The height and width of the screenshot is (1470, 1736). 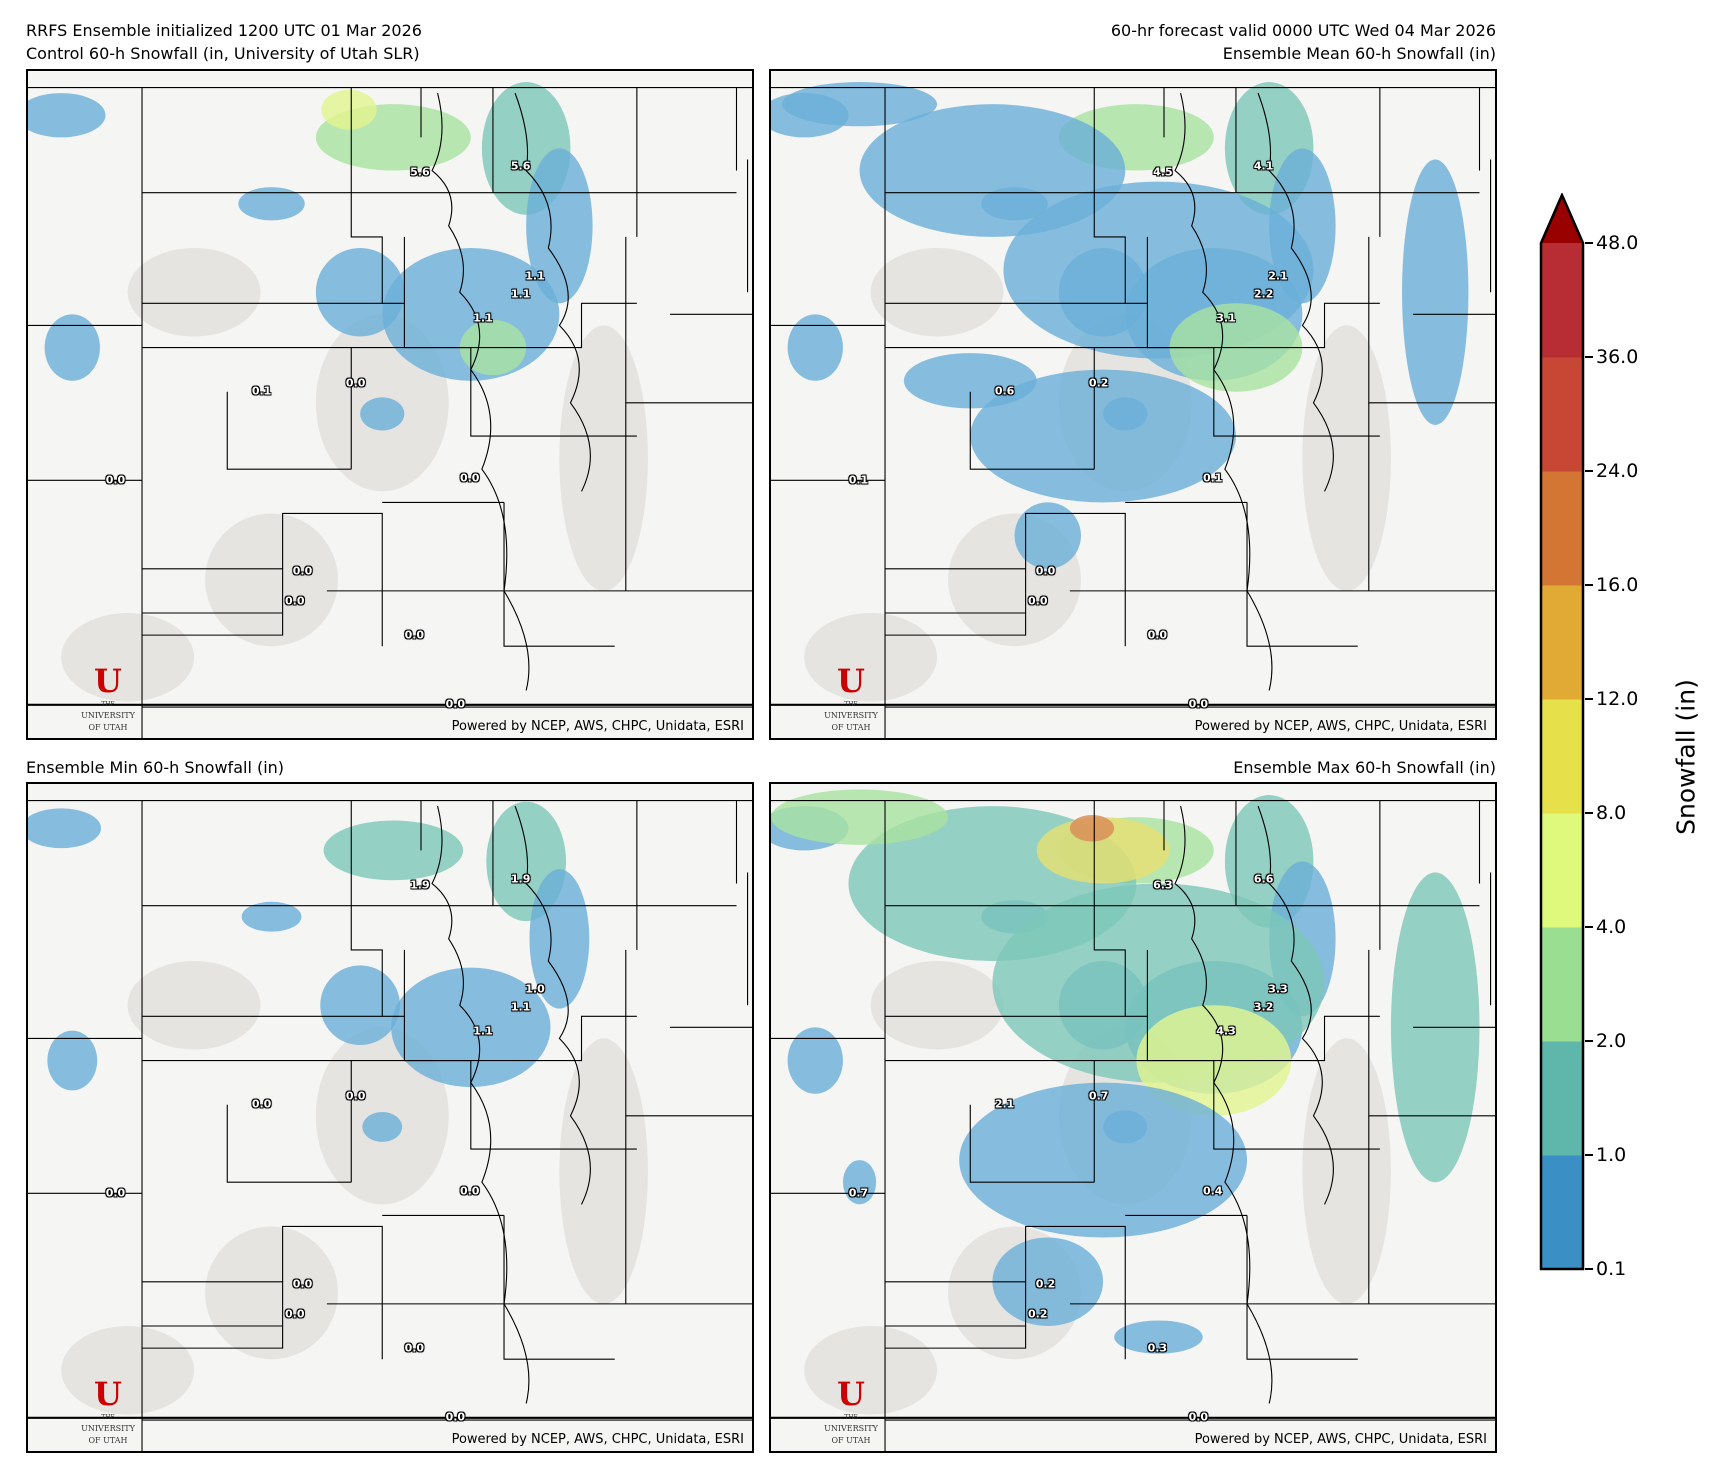 What do you see at coordinates (1611, 927) in the screenshot?
I see `colorbar-tick-label: 4.0` at bounding box center [1611, 927].